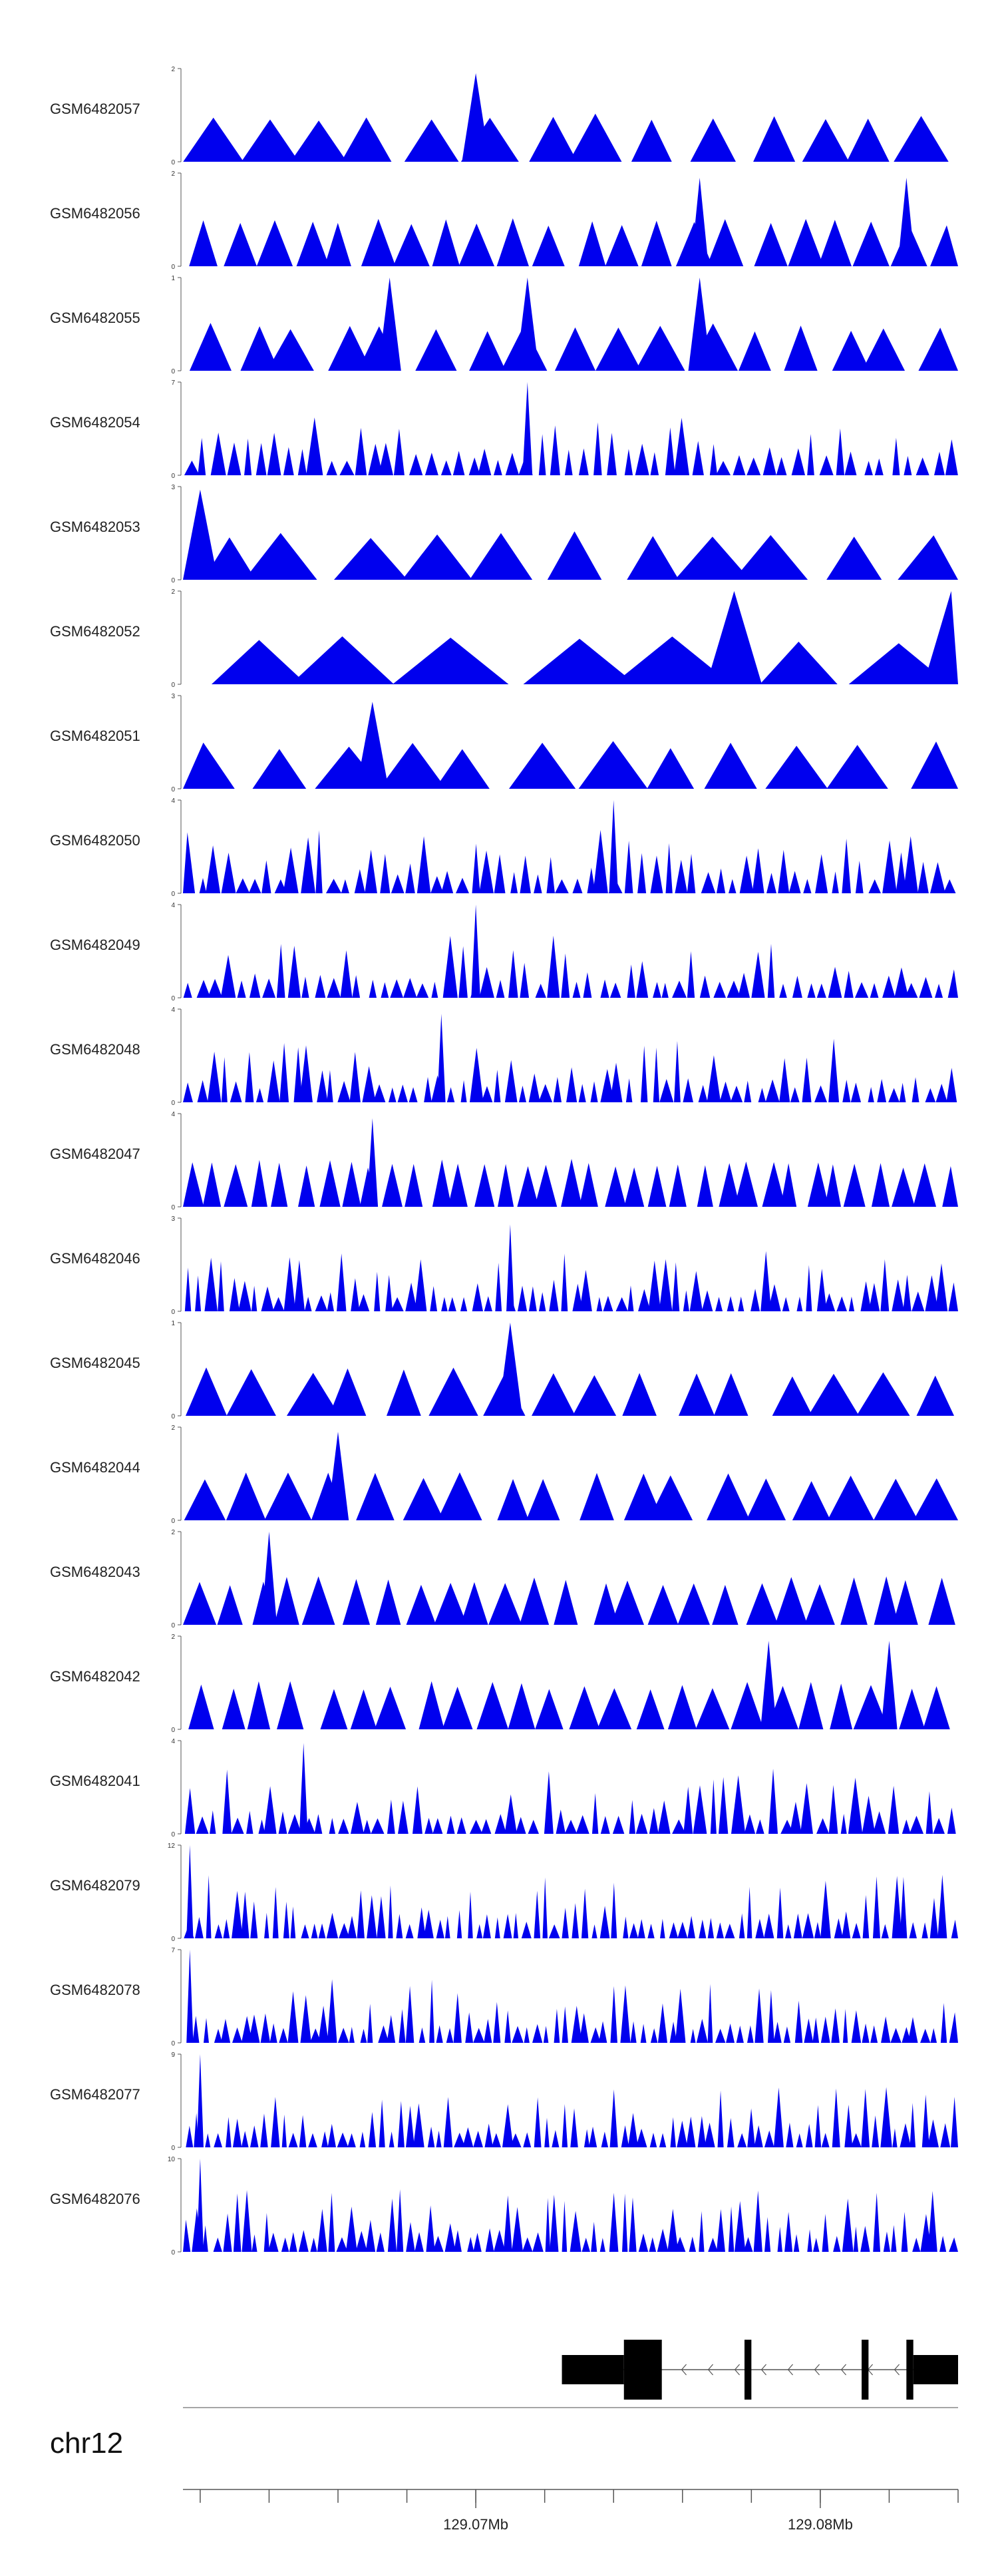 The width and height of the screenshot is (998, 2576). Describe the element at coordinates (95, 840) in the screenshot. I see `track-label: GSM6482050` at that location.